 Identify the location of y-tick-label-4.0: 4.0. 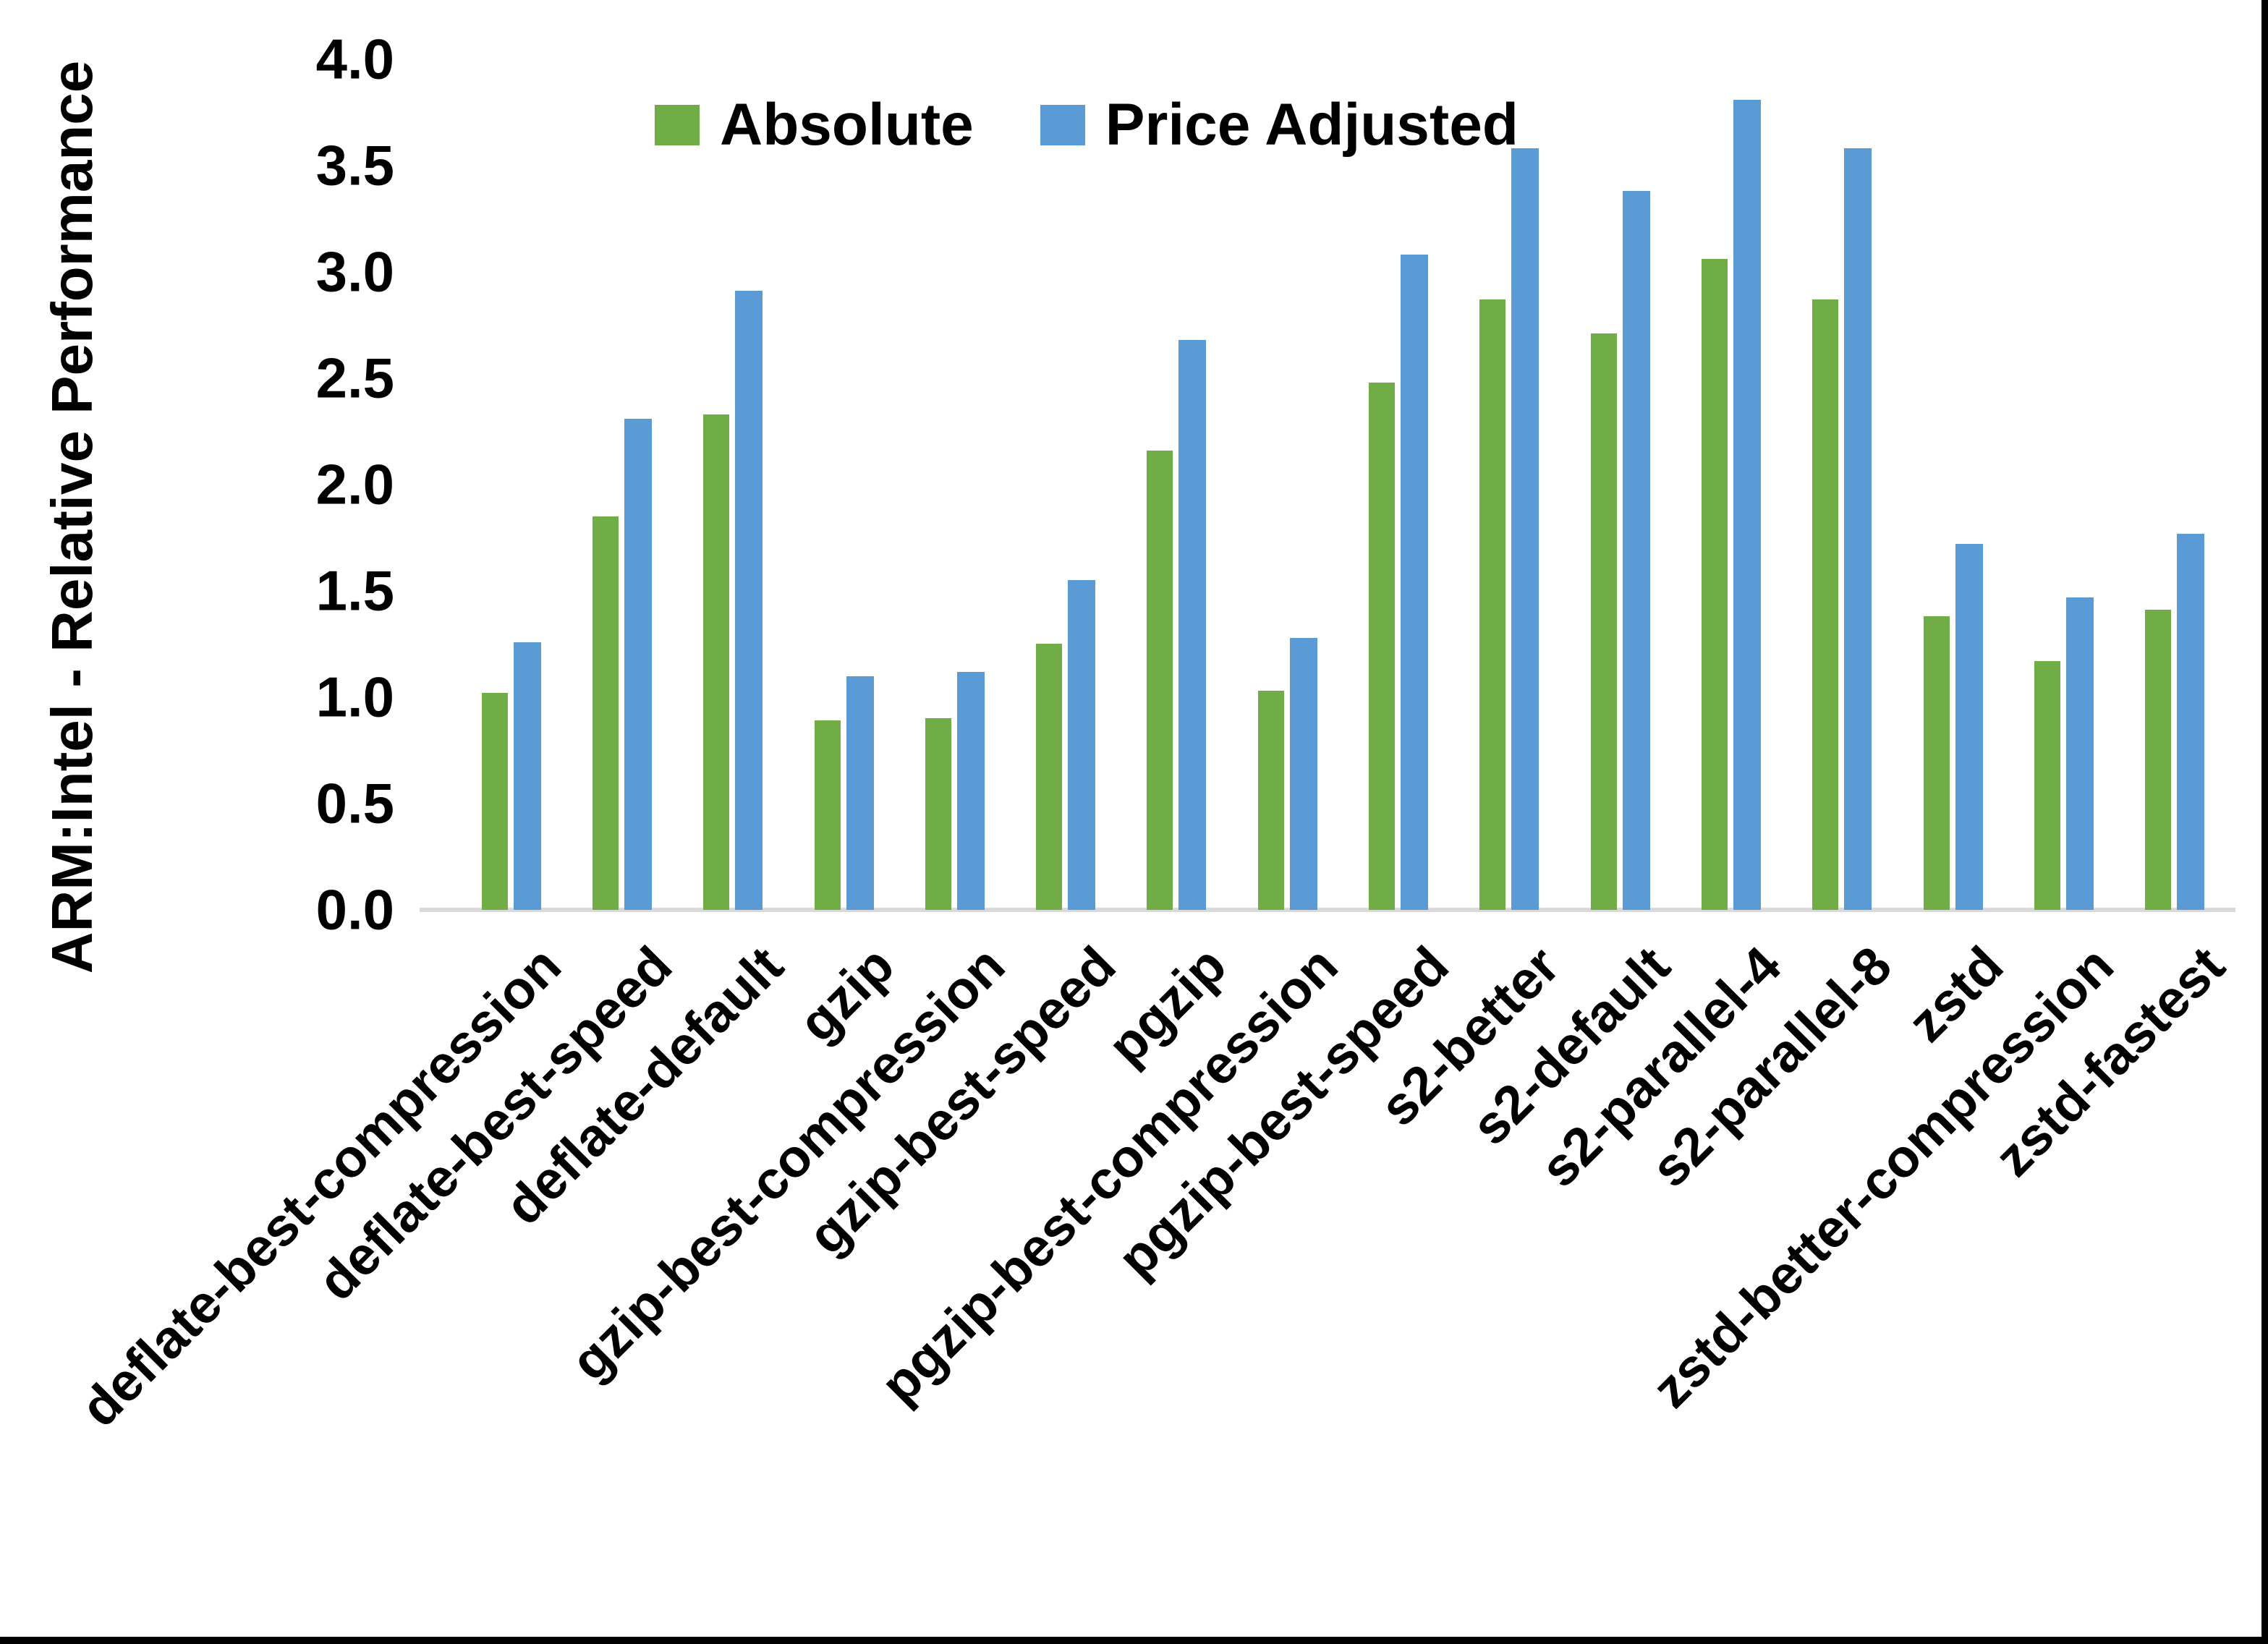
(354, 59).